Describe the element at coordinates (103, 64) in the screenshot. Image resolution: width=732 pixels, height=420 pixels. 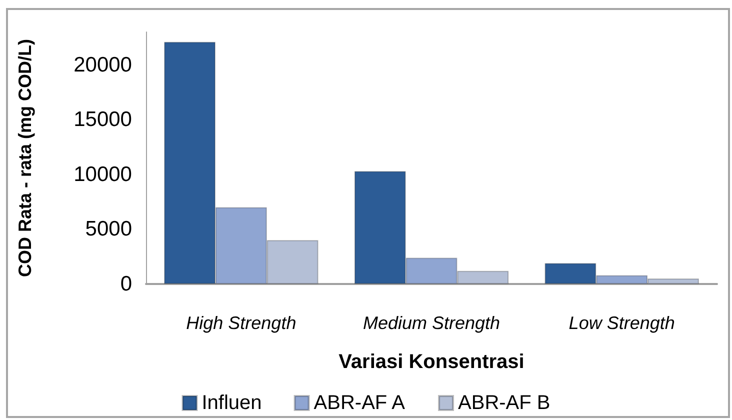
I see `y-tick-label: 20000` at that location.